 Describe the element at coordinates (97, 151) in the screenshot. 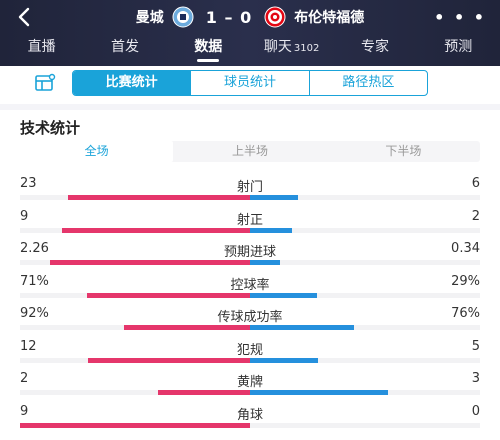

I see `period-full: 全场` at that location.